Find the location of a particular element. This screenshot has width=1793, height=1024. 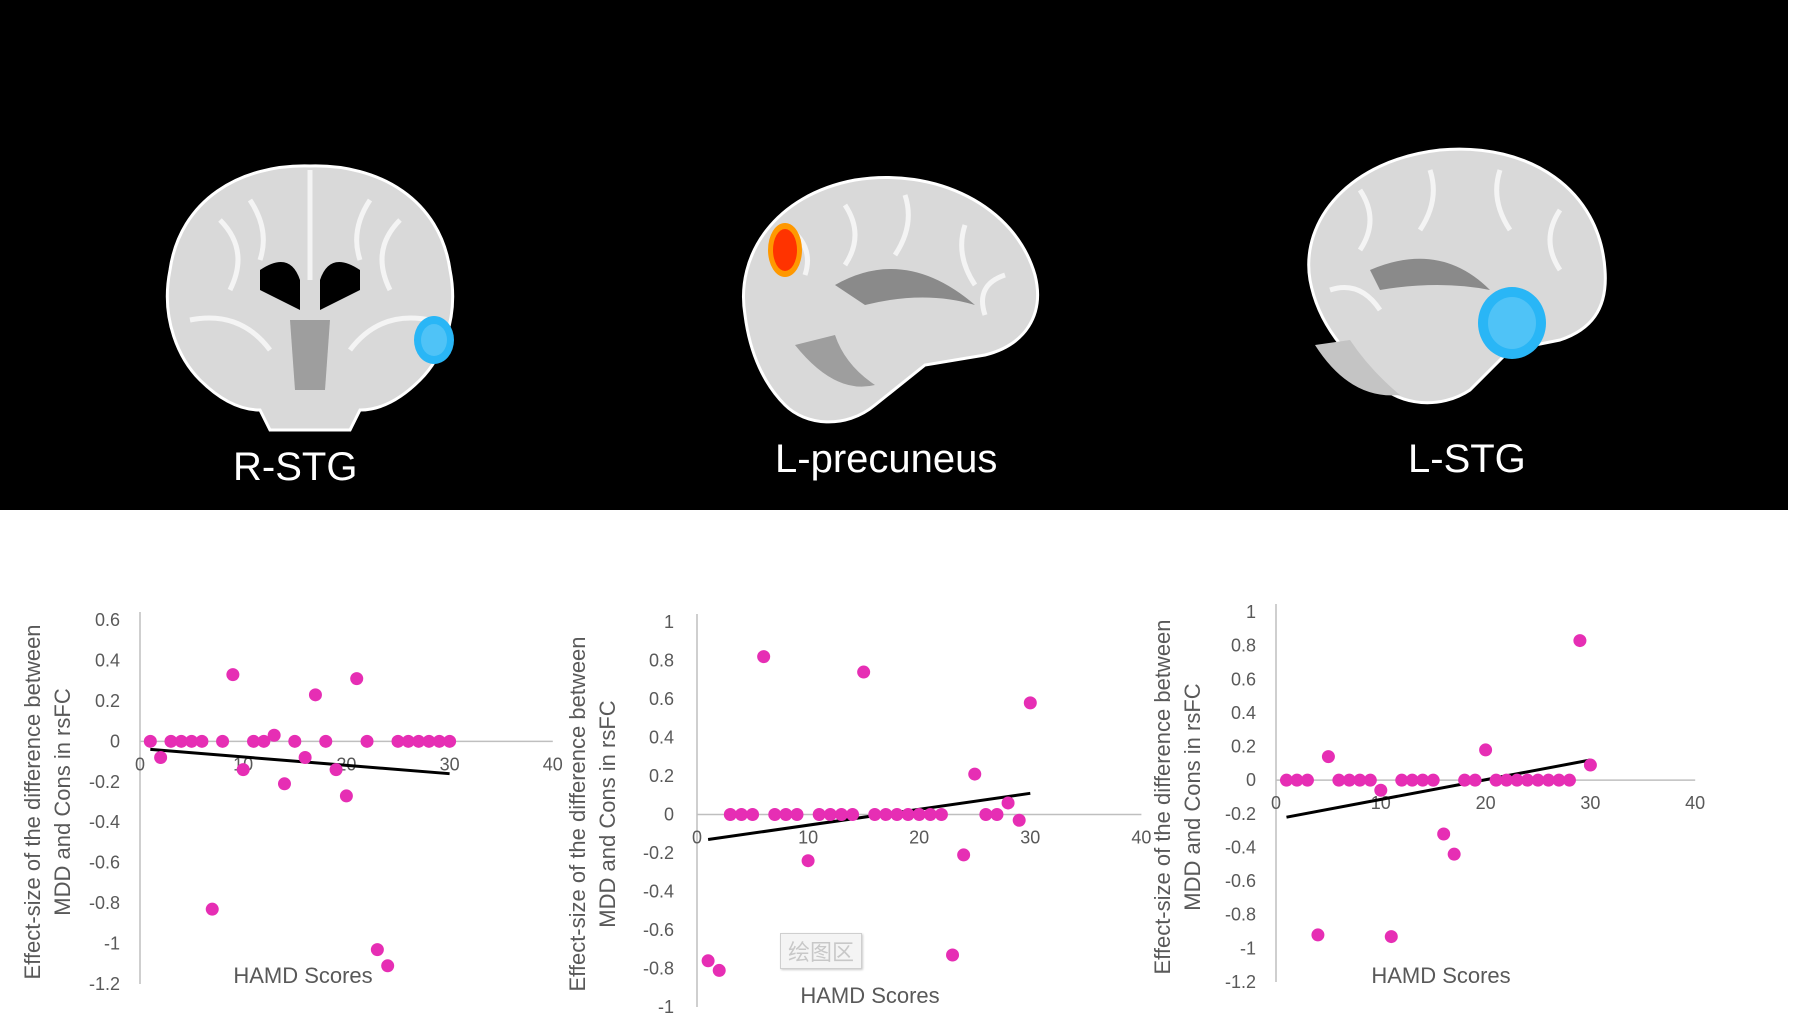

x-tick-label: 30 is located at coordinates (450, 764).